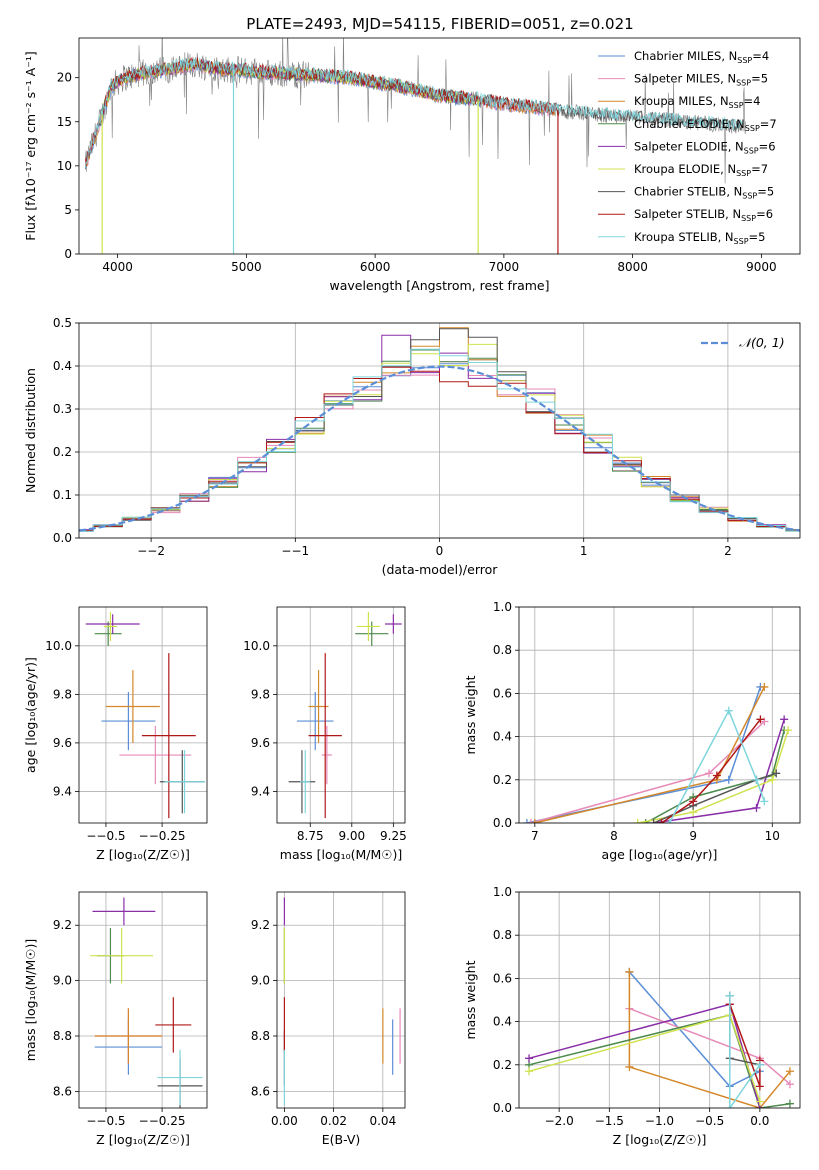 This screenshot has width=819, height=1170. What do you see at coordinates (117, 267) in the screenshot?
I see `tick-label-x: 4000` at bounding box center [117, 267].